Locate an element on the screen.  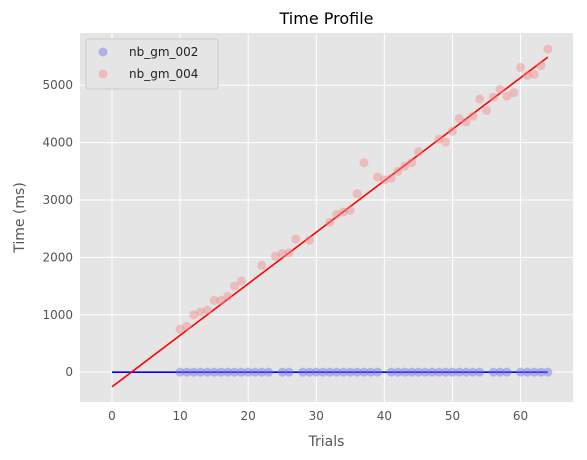
x-axis-label: Trials is located at coordinates (326, 442).